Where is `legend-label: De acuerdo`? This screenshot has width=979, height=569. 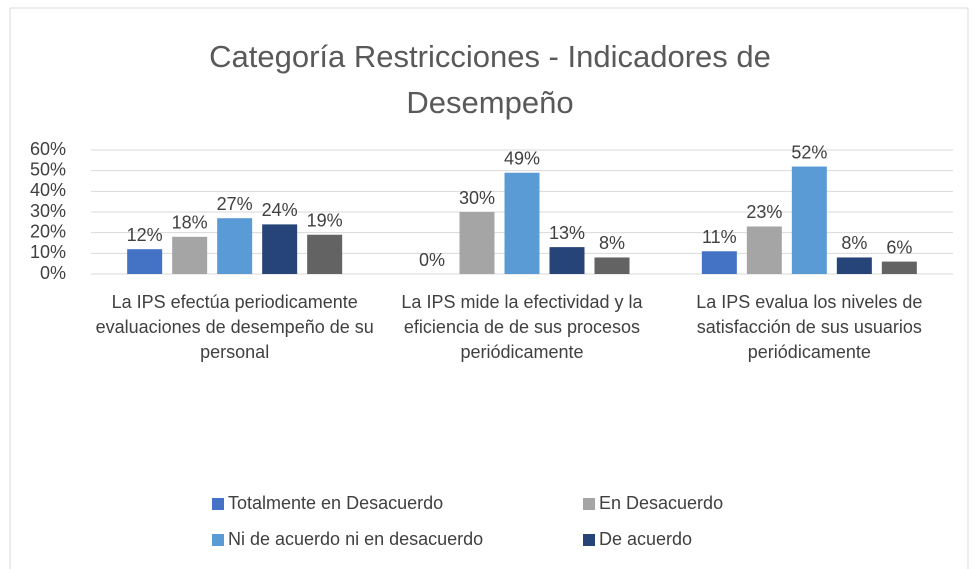
legend-label: De acuerdo is located at coordinates (645, 539).